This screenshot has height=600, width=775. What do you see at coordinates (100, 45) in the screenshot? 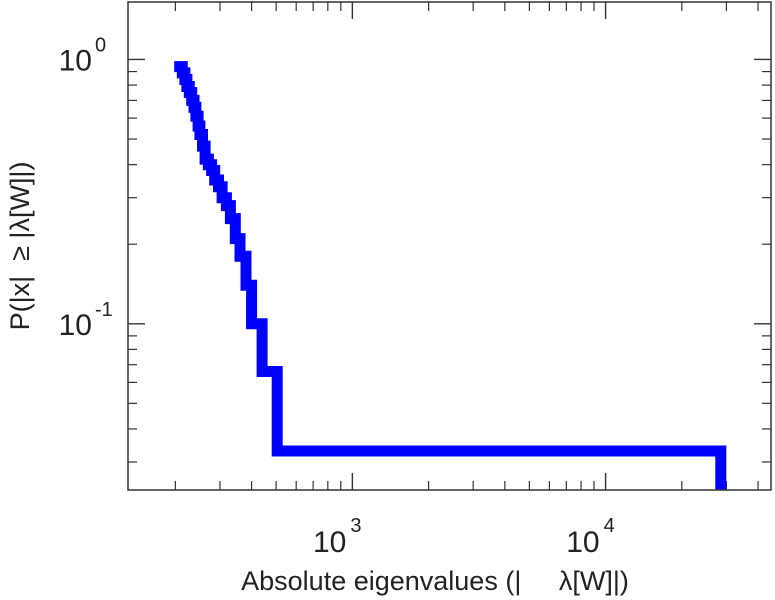
I see `y-tick-exponent: 0` at bounding box center [100, 45].